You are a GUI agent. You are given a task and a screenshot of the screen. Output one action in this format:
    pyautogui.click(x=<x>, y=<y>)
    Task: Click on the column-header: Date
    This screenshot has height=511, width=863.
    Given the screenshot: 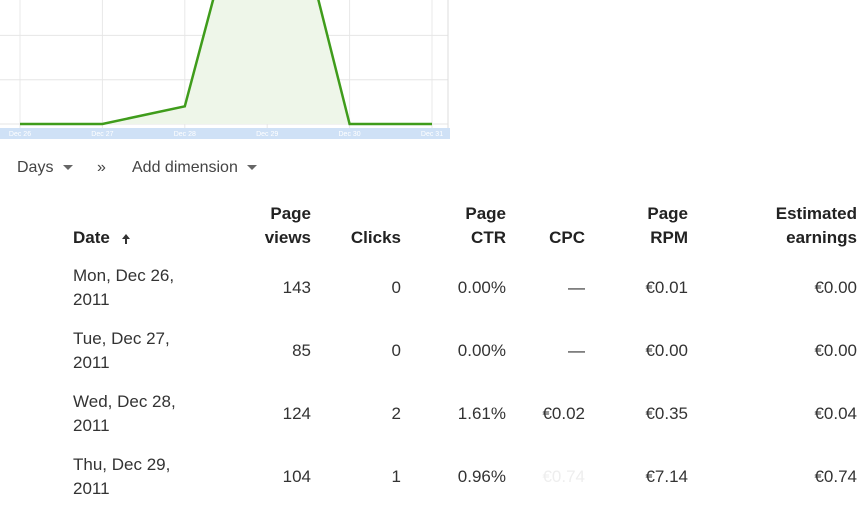 What is the action you would take?
    pyautogui.click(x=101, y=238)
    